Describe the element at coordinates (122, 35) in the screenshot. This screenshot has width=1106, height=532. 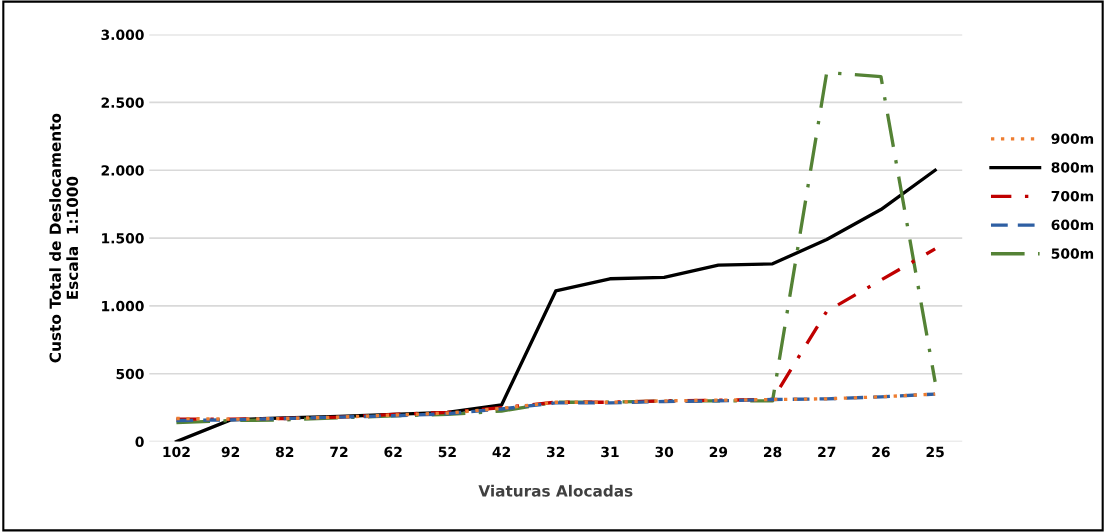
I see `y-tick-label: 3.000` at that location.